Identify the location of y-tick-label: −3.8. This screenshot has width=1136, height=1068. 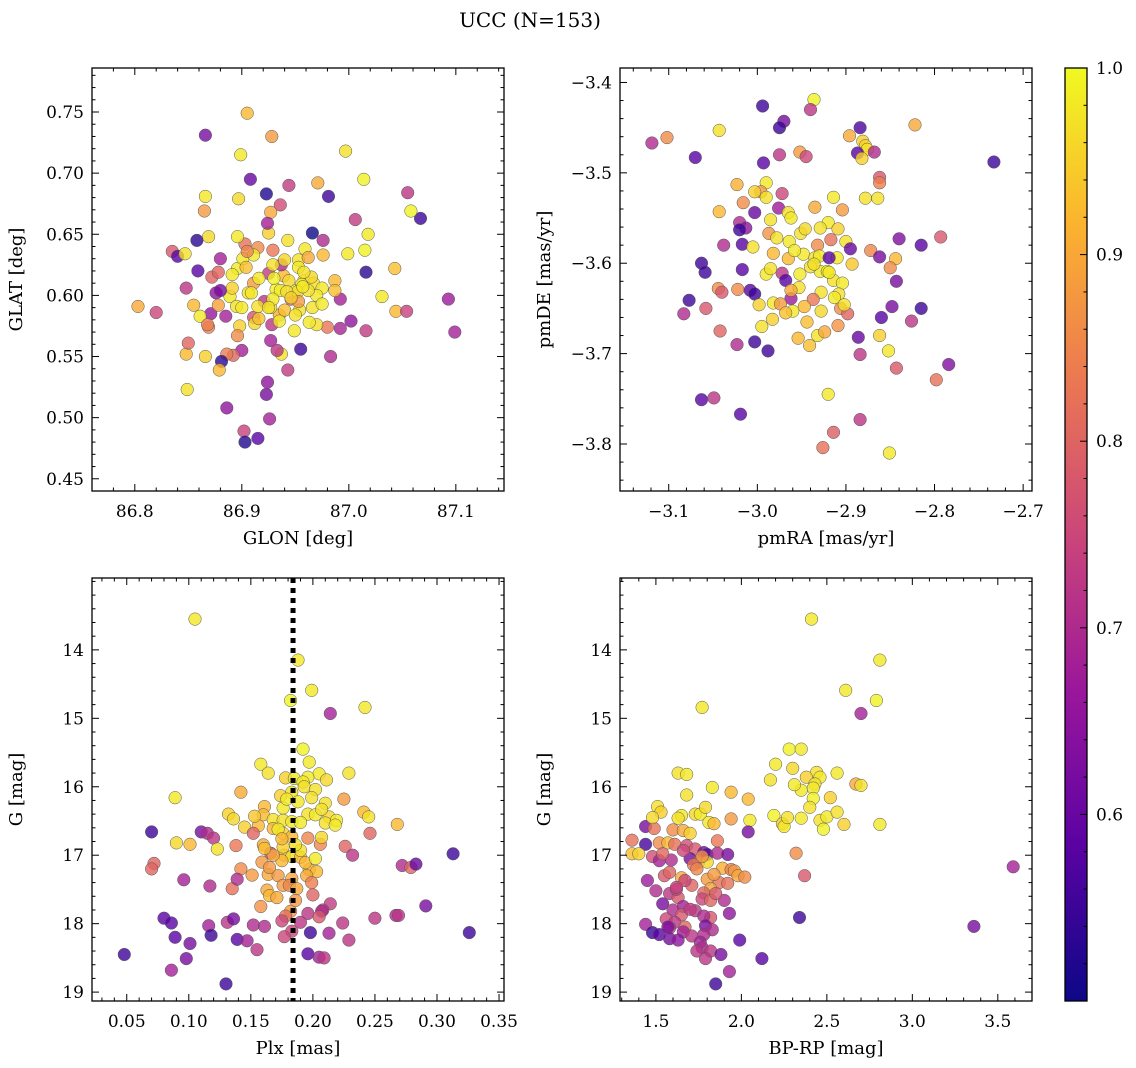
(591, 445).